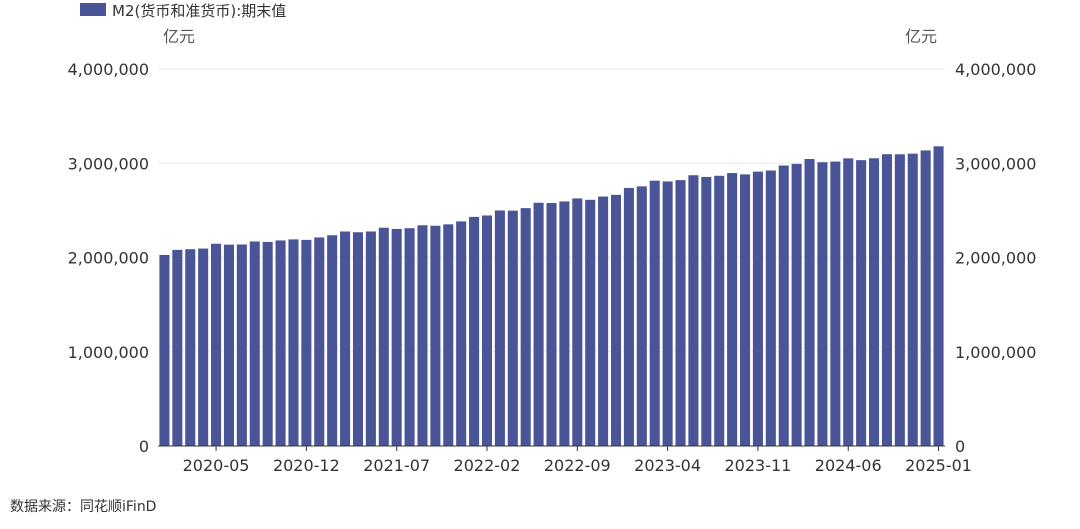 The image size is (1080, 529). What do you see at coordinates (93, 9) in the screenshot?
I see `legend-swatch` at bounding box center [93, 9].